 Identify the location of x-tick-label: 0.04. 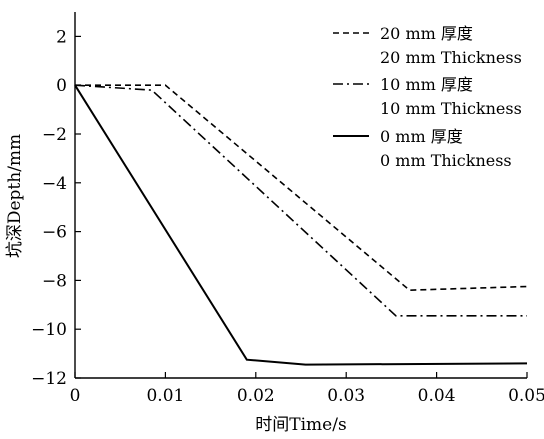
(437, 396).